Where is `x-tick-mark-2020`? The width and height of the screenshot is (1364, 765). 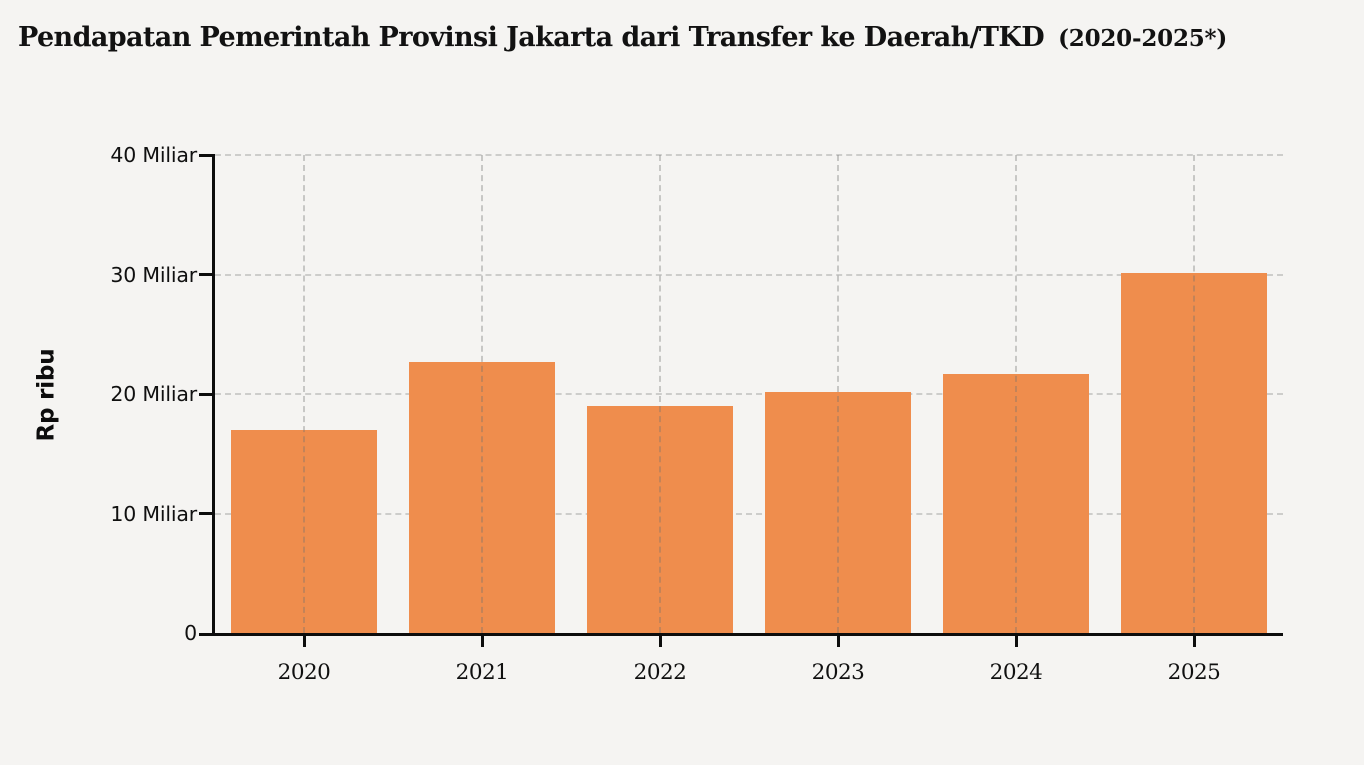 x-tick-mark-2020 is located at coordinates (304, 641).